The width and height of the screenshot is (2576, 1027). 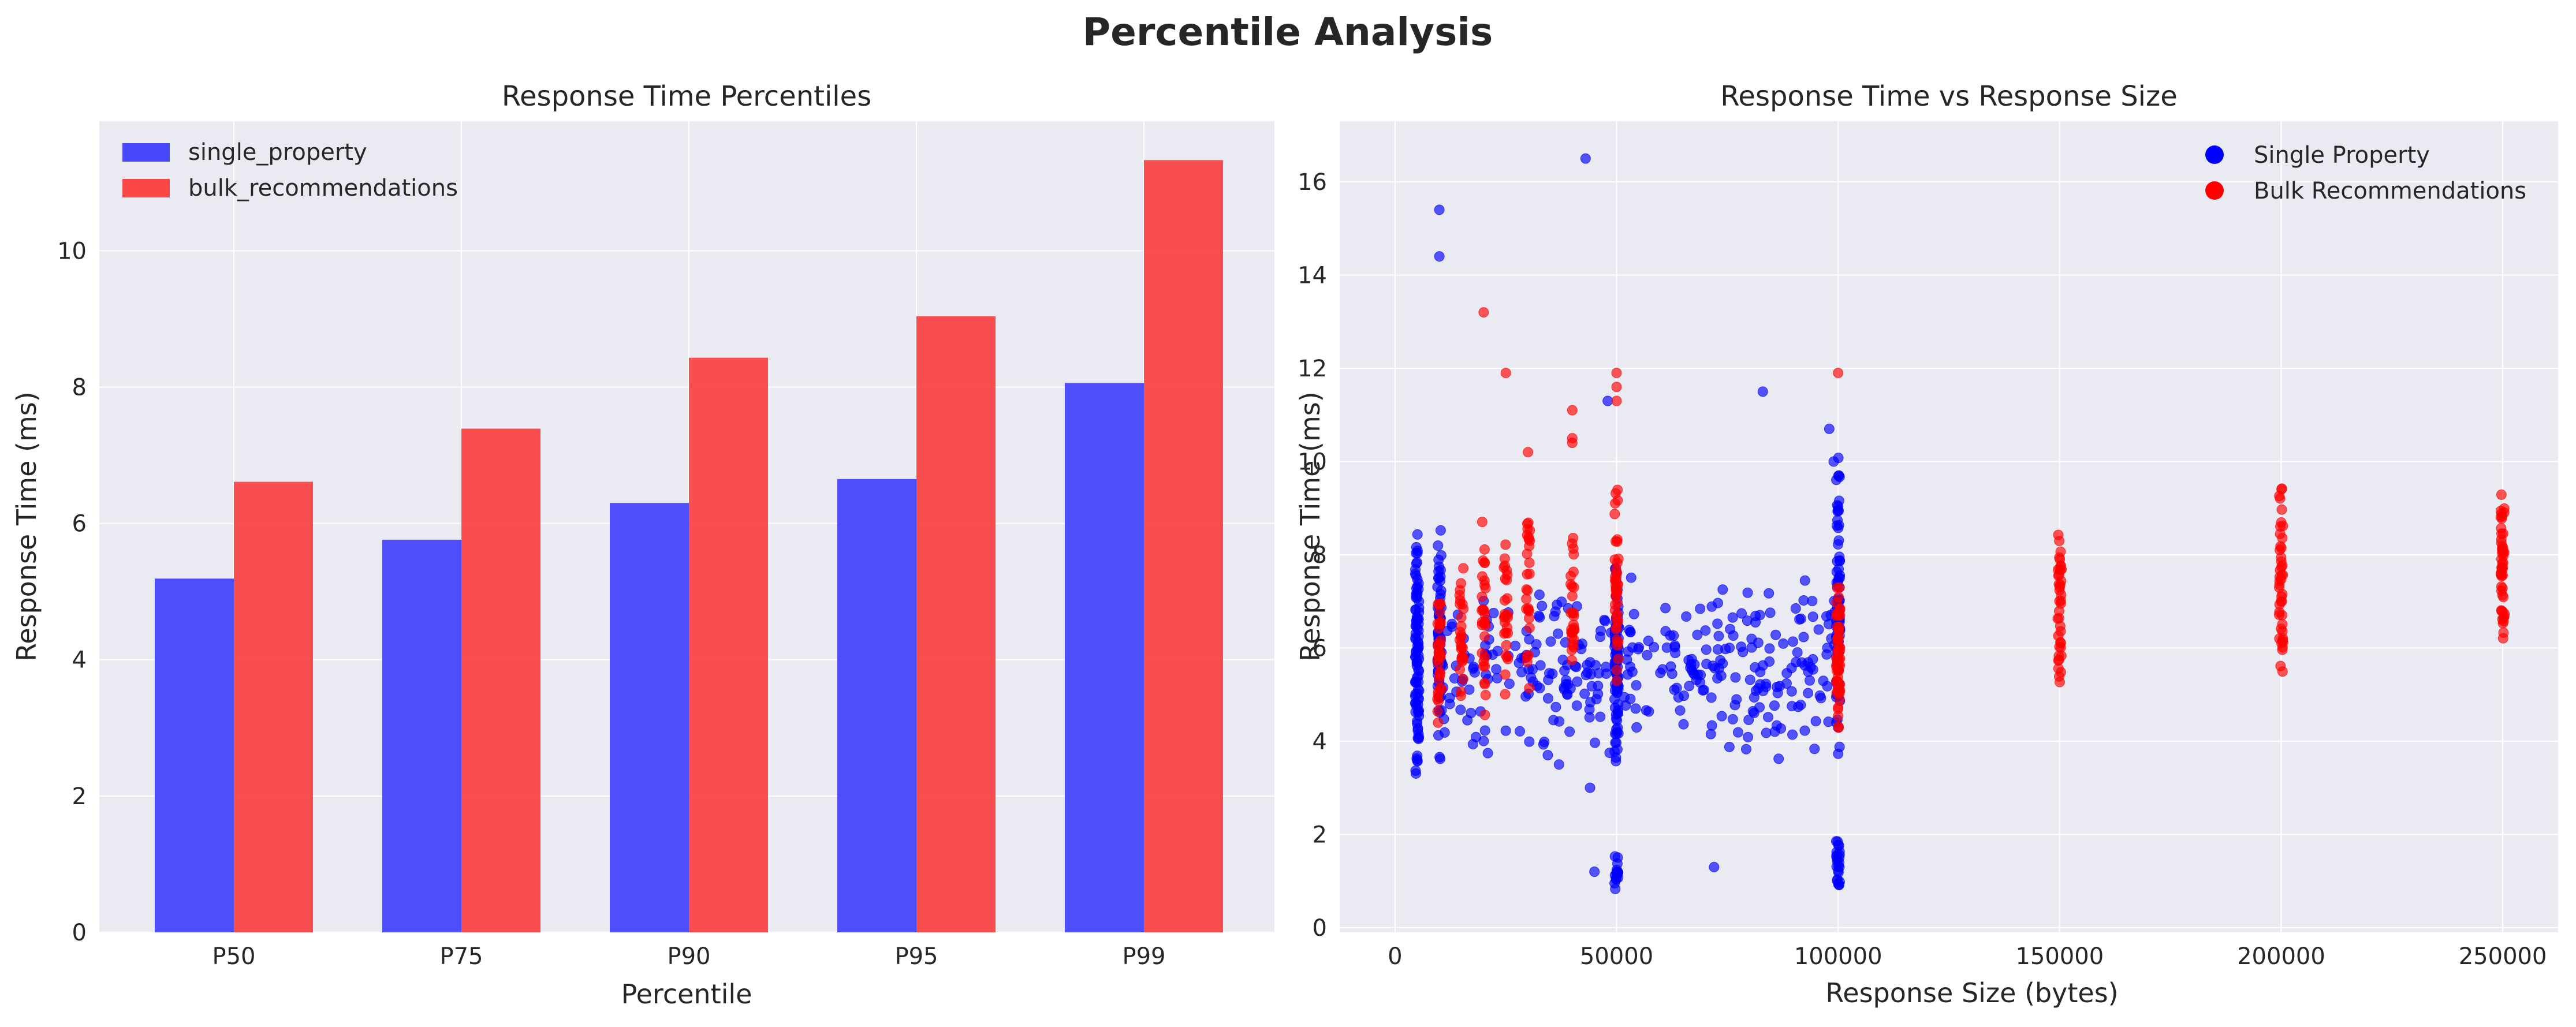 I want to click on bar-x-tick-label: P95, so click(x=916, y=956).